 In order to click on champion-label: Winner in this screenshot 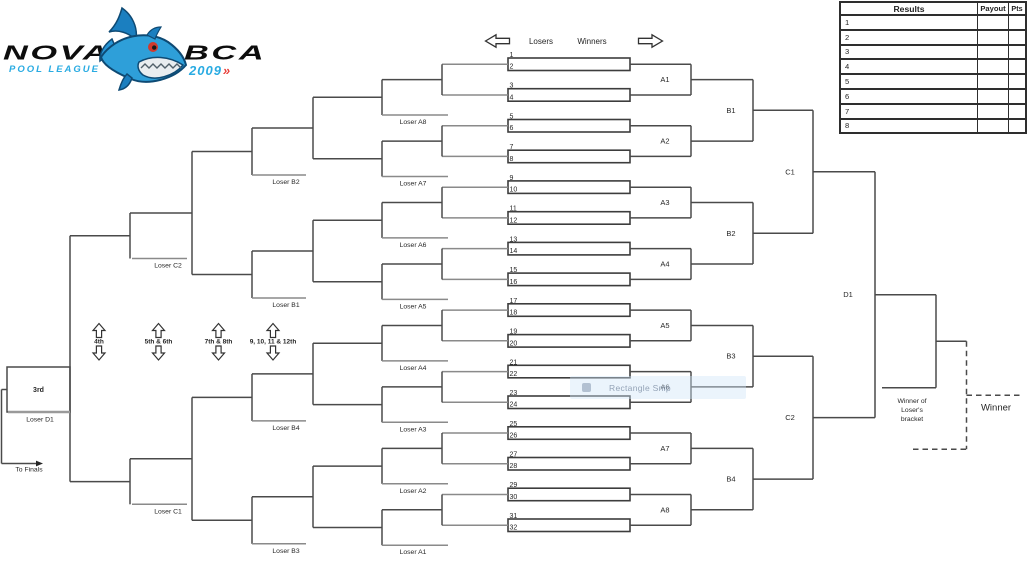, I will do `click(996, 408)`.